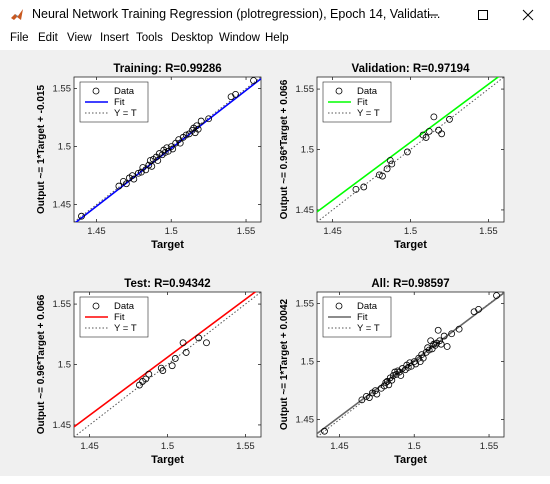  What do you see at coordinates (114, 38) in the screenshot?
I see `menu-insert: Insert` at bounding box center [114, 38].